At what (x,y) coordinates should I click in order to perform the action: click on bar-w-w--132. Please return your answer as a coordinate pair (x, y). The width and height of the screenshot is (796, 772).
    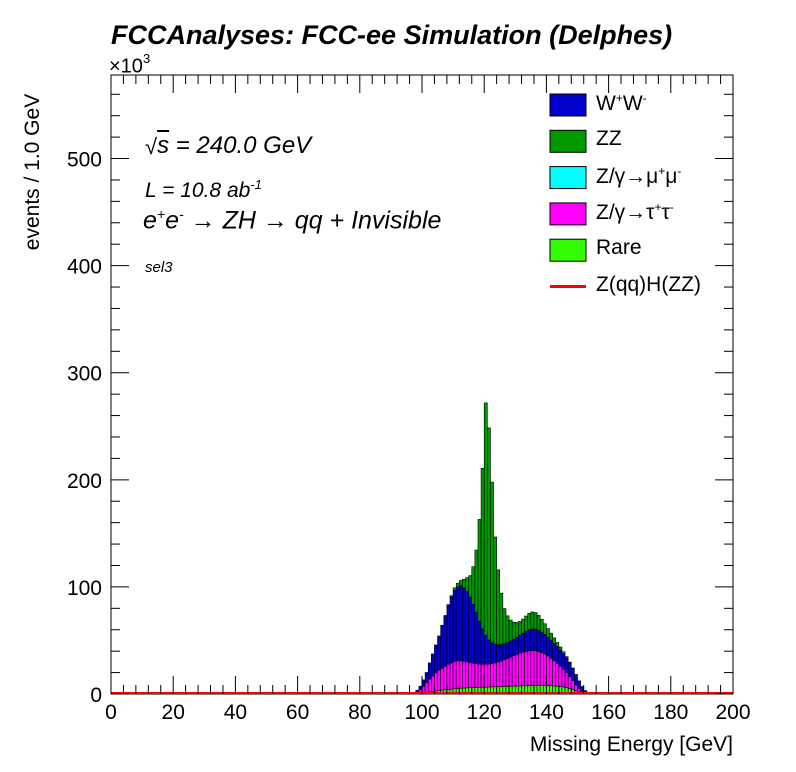
    Looking at the image, I should click on (523, 643).